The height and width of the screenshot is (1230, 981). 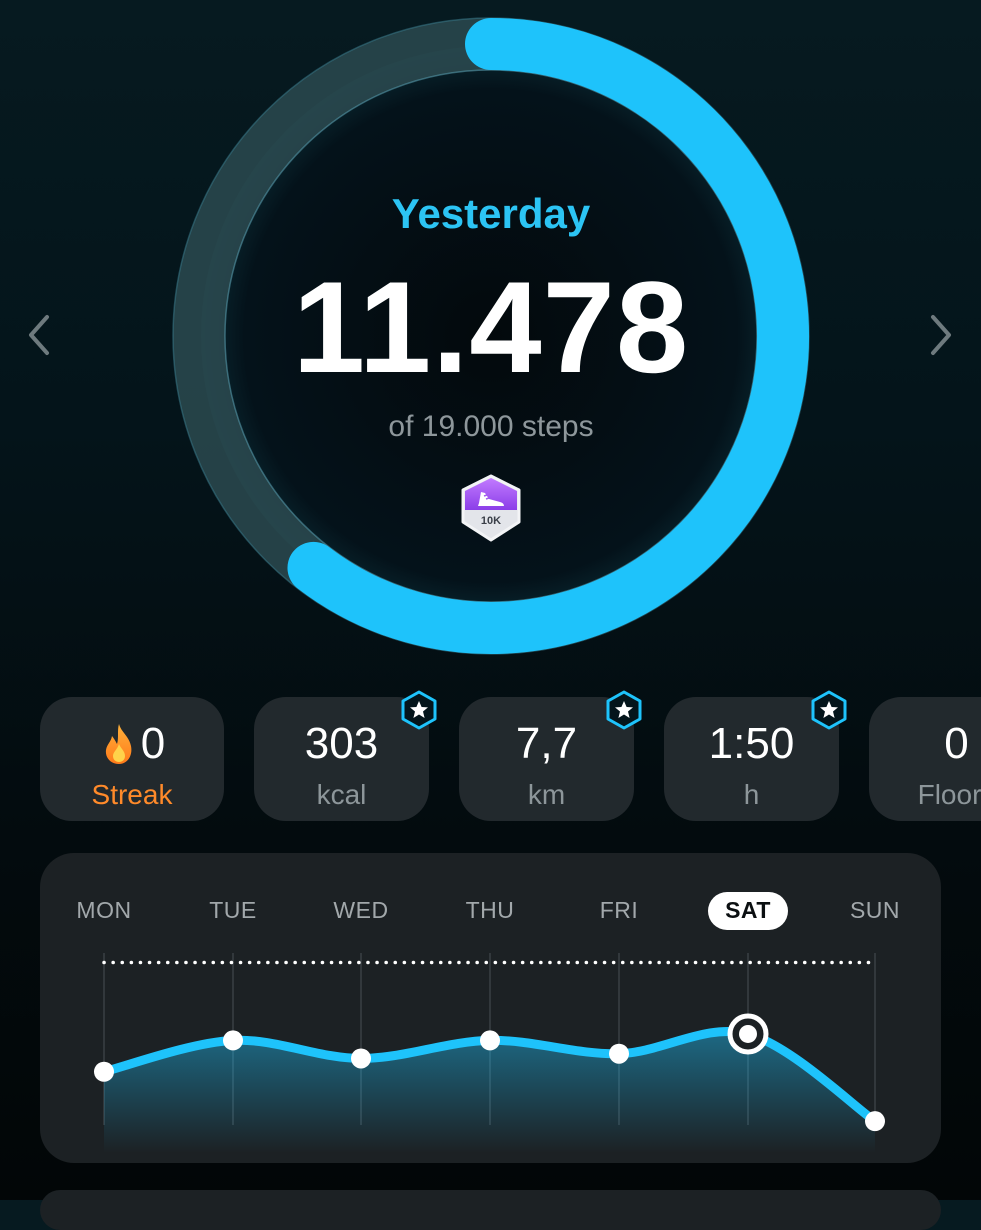 What do you see at coordinates (341, 743) in the screenshot?
I see `calories-value: 303` at bounding box center [341, 743].